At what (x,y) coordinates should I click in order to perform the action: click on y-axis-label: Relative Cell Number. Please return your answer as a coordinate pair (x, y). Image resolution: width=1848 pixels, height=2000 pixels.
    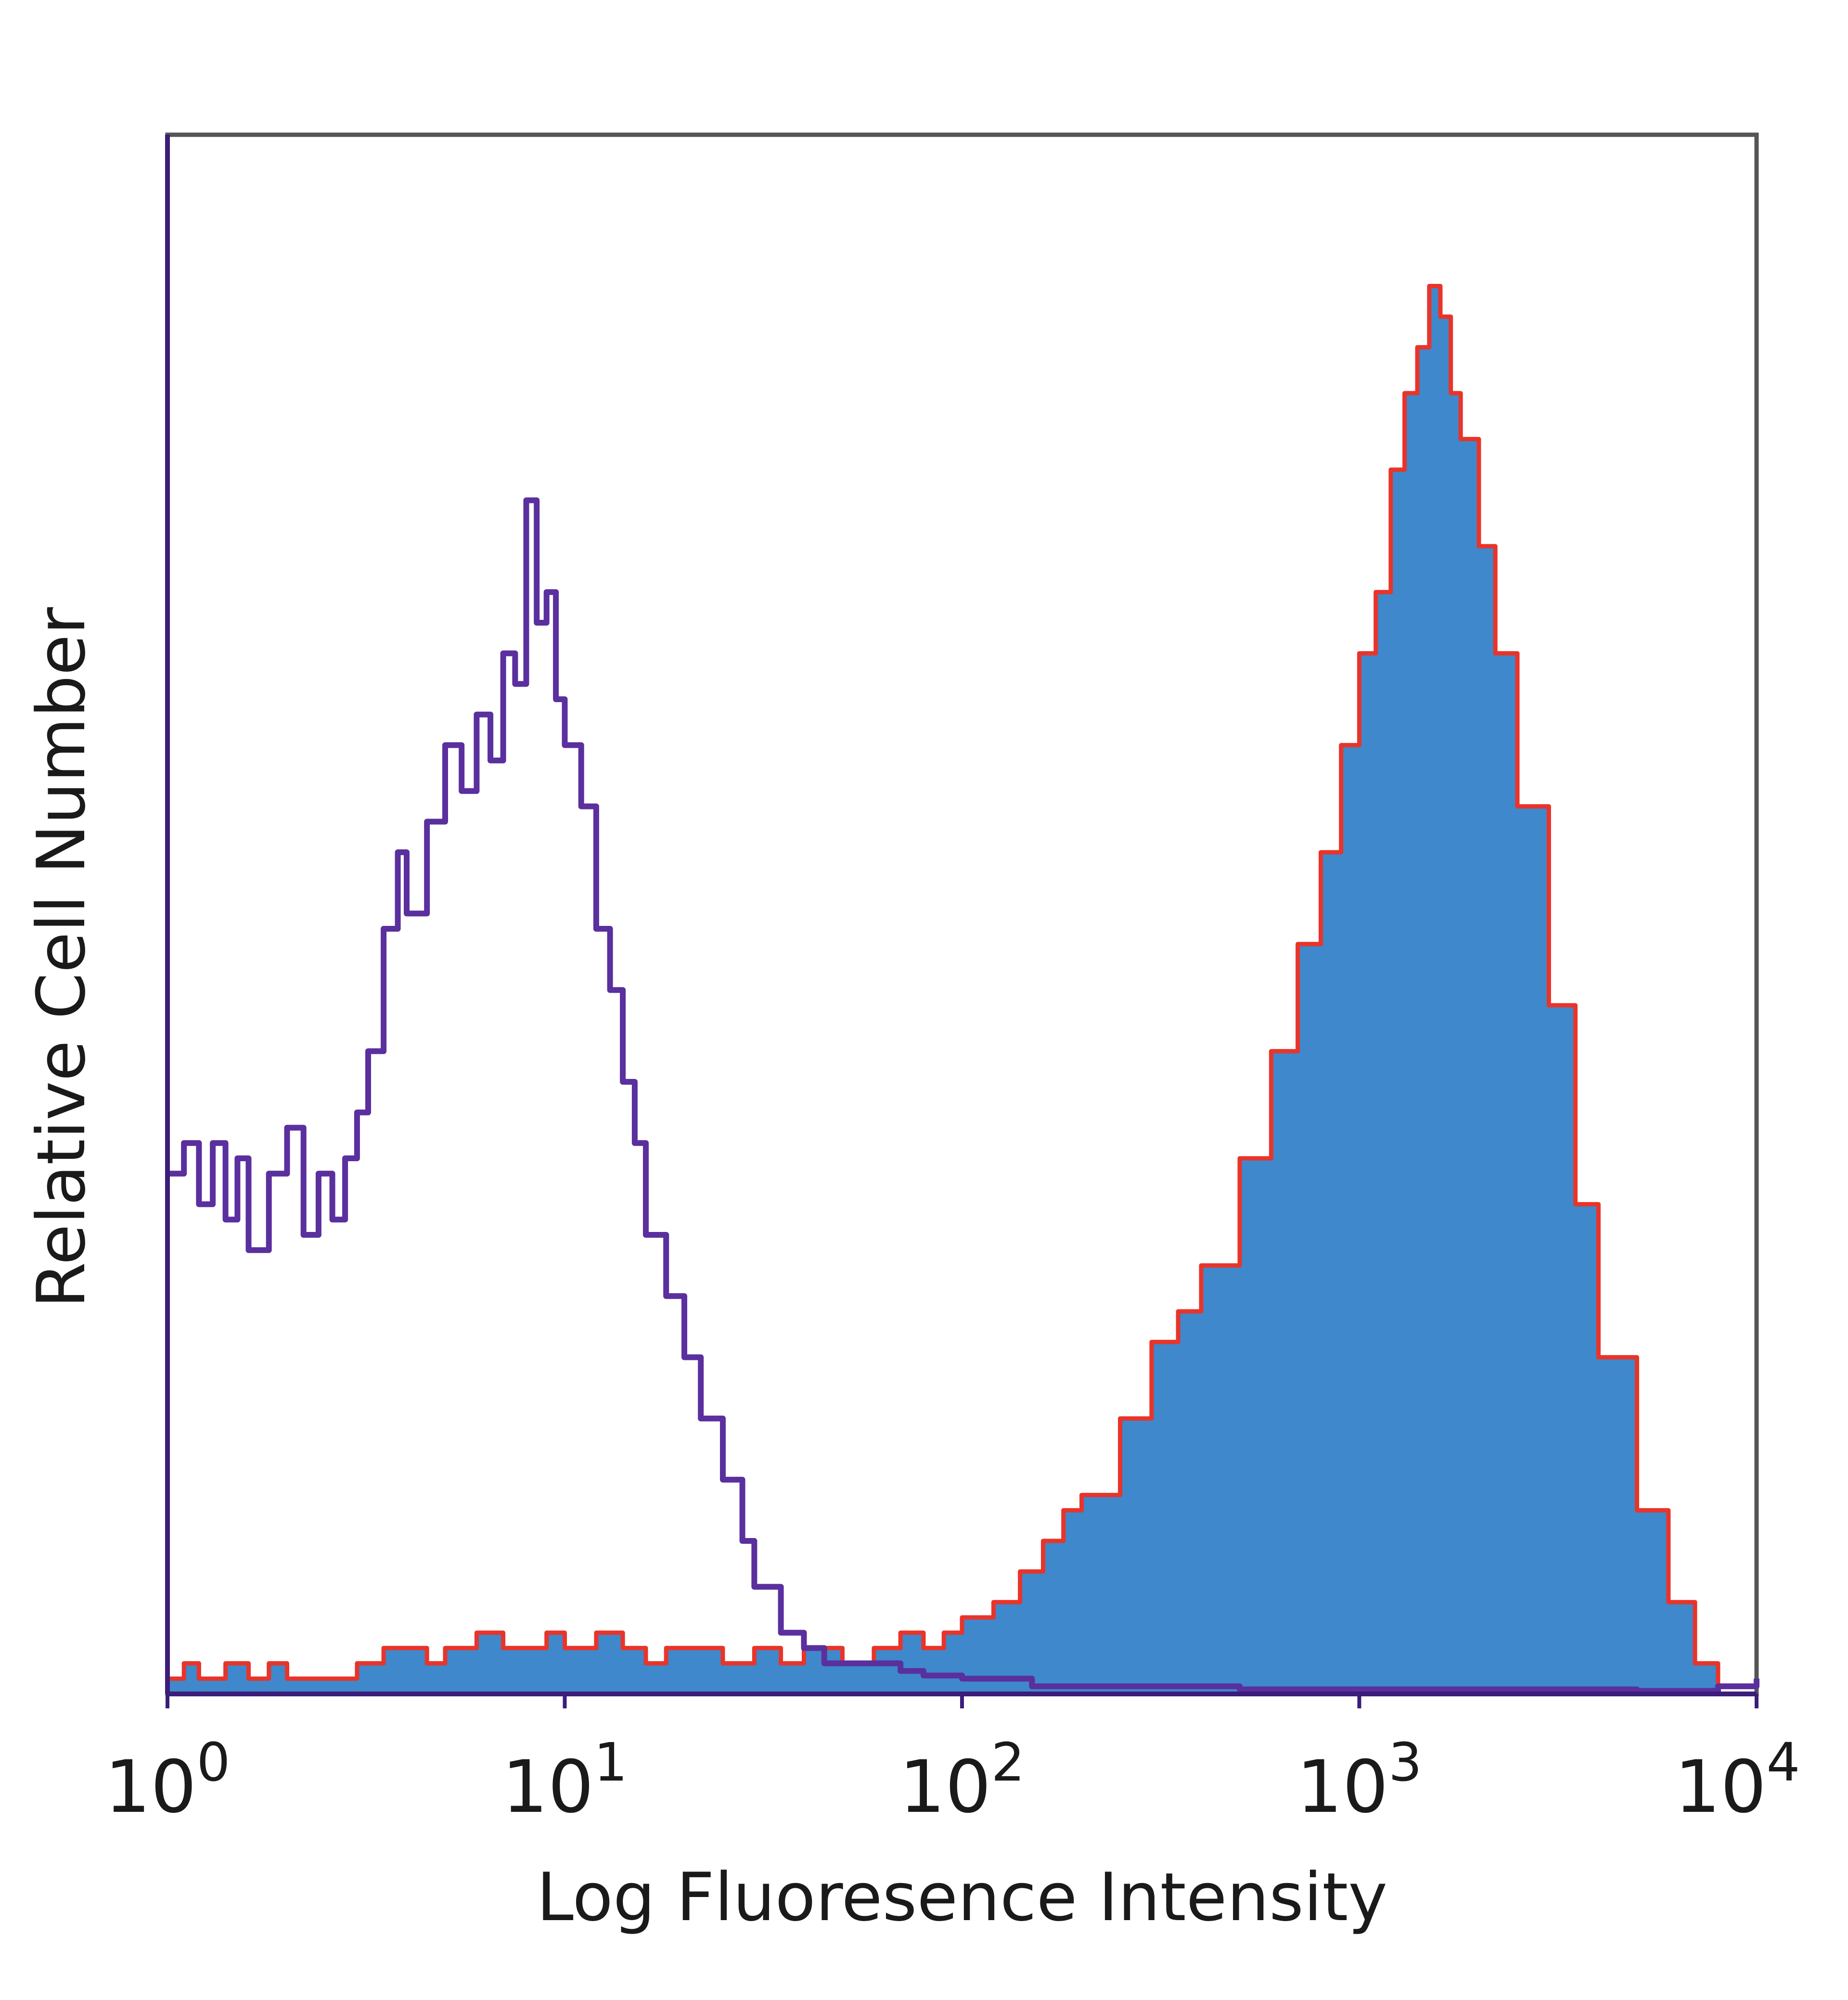
    Looking at the image, I should click on (61, 957).